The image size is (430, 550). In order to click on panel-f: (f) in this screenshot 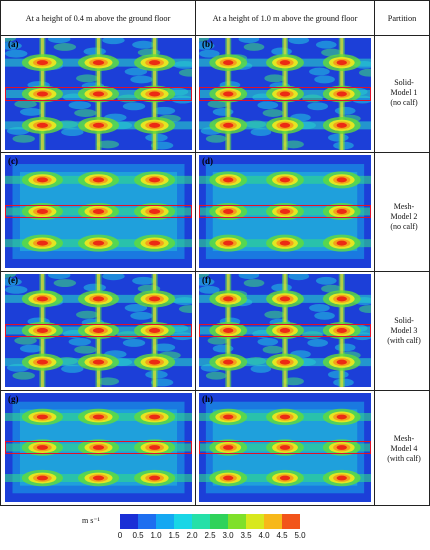, I will do `click(285, 330)`.